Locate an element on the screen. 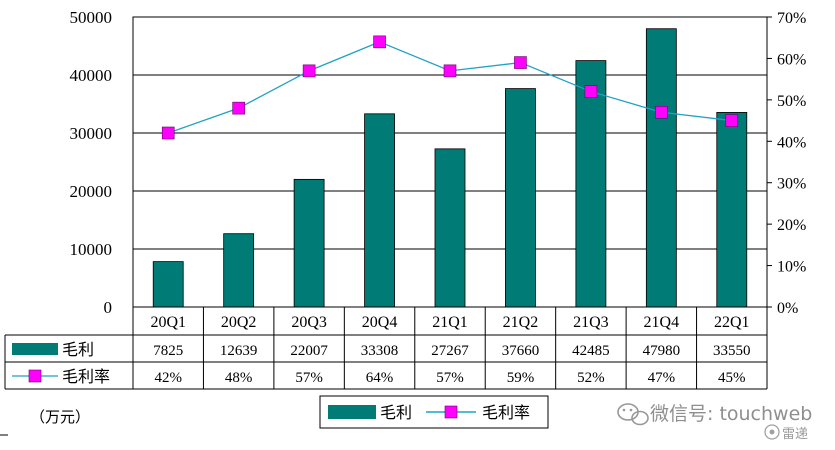 Image resolution: width=835 pixels, height=450 pixels. watermark: 微信号: touchweb 雷递 is located at coordinates (714, 422).